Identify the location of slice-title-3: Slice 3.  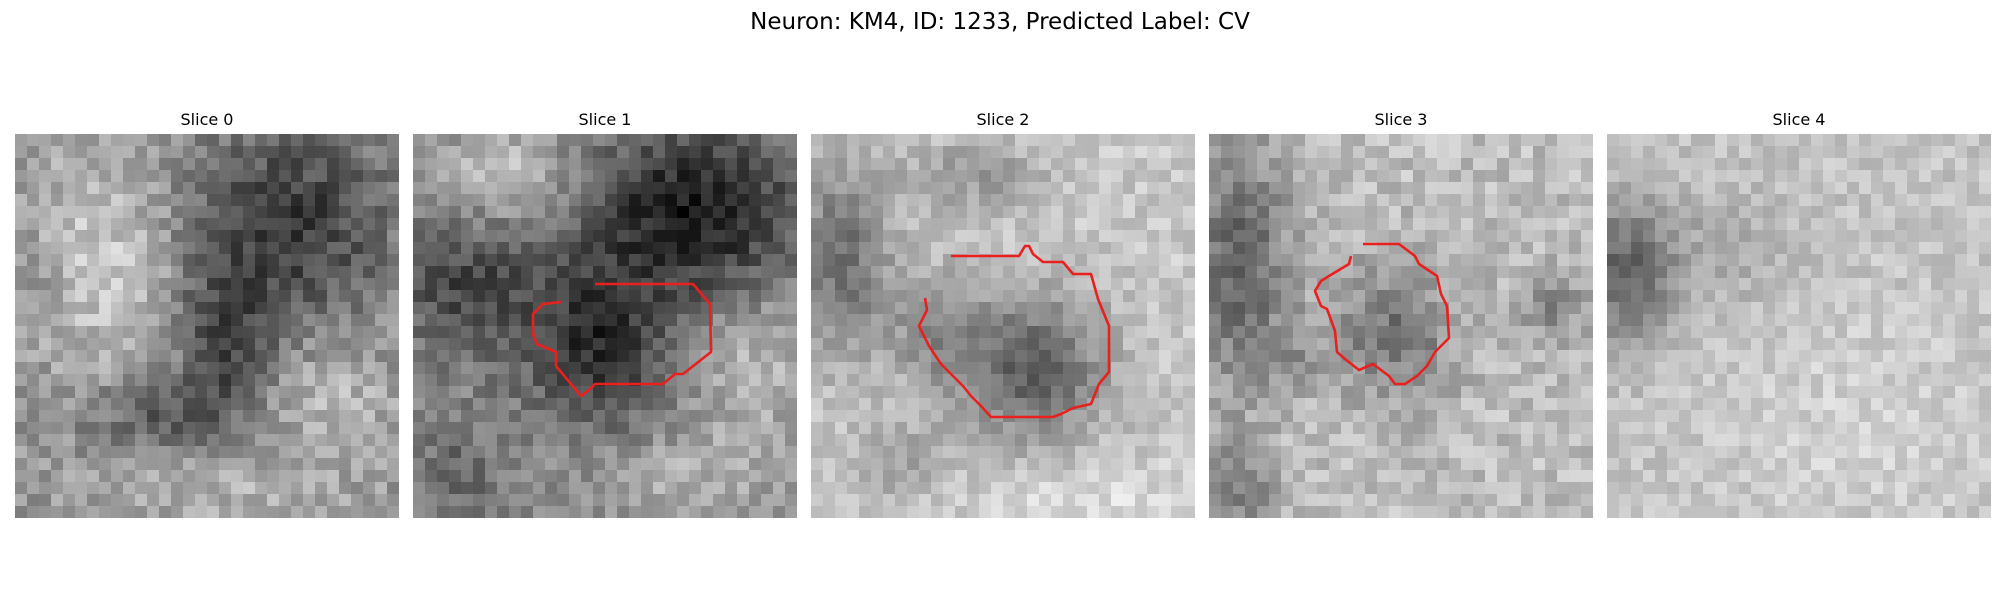
(1401, 119).